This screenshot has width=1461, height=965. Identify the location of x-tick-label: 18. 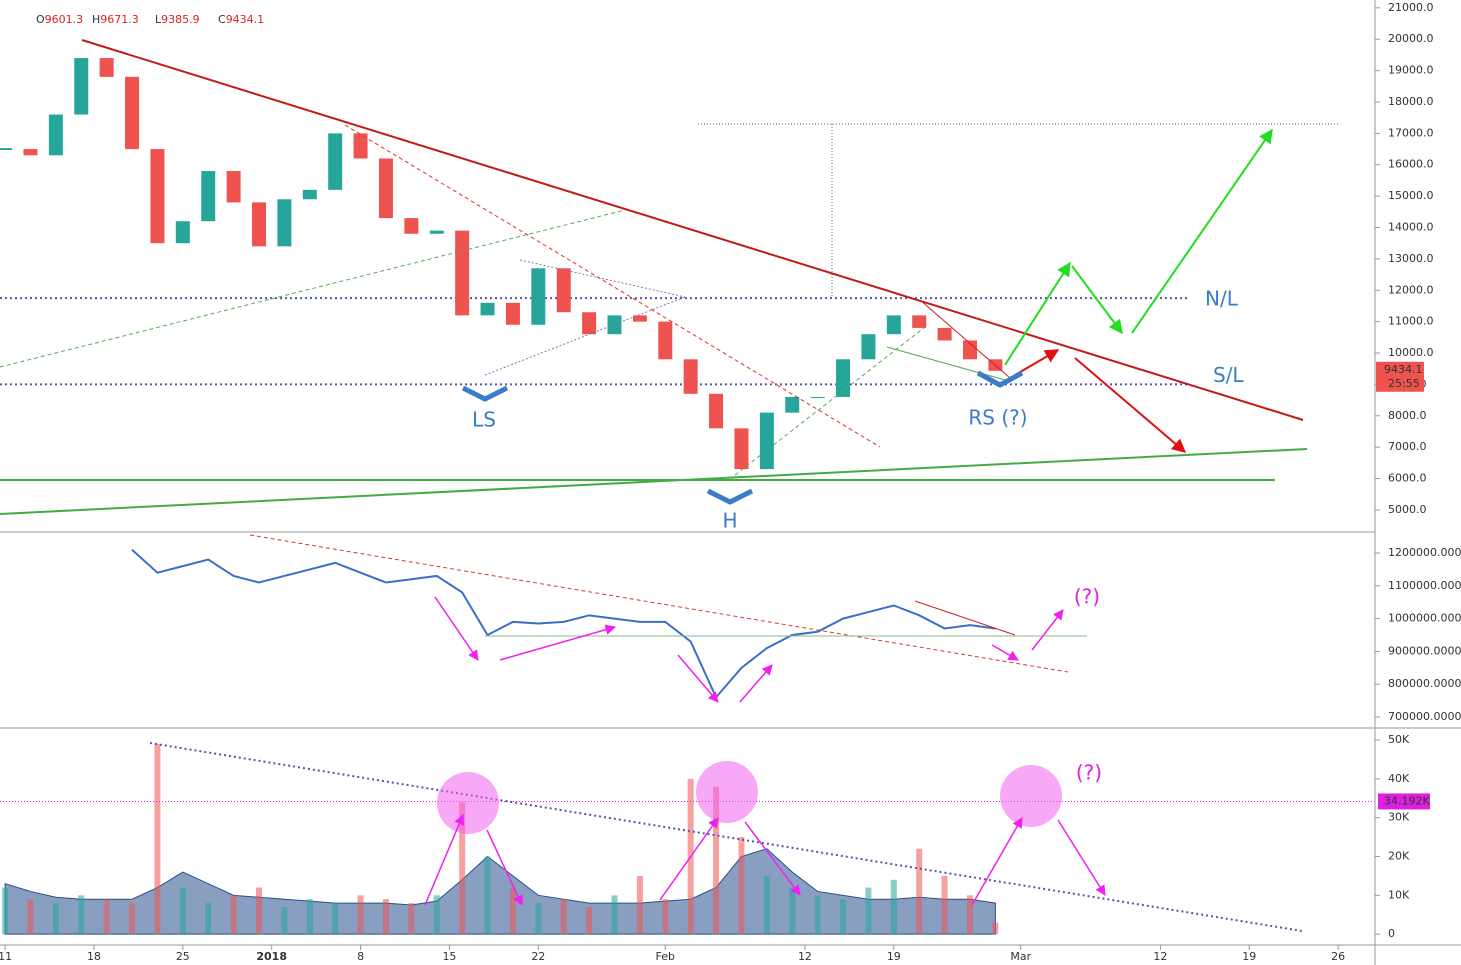
(94, 956).